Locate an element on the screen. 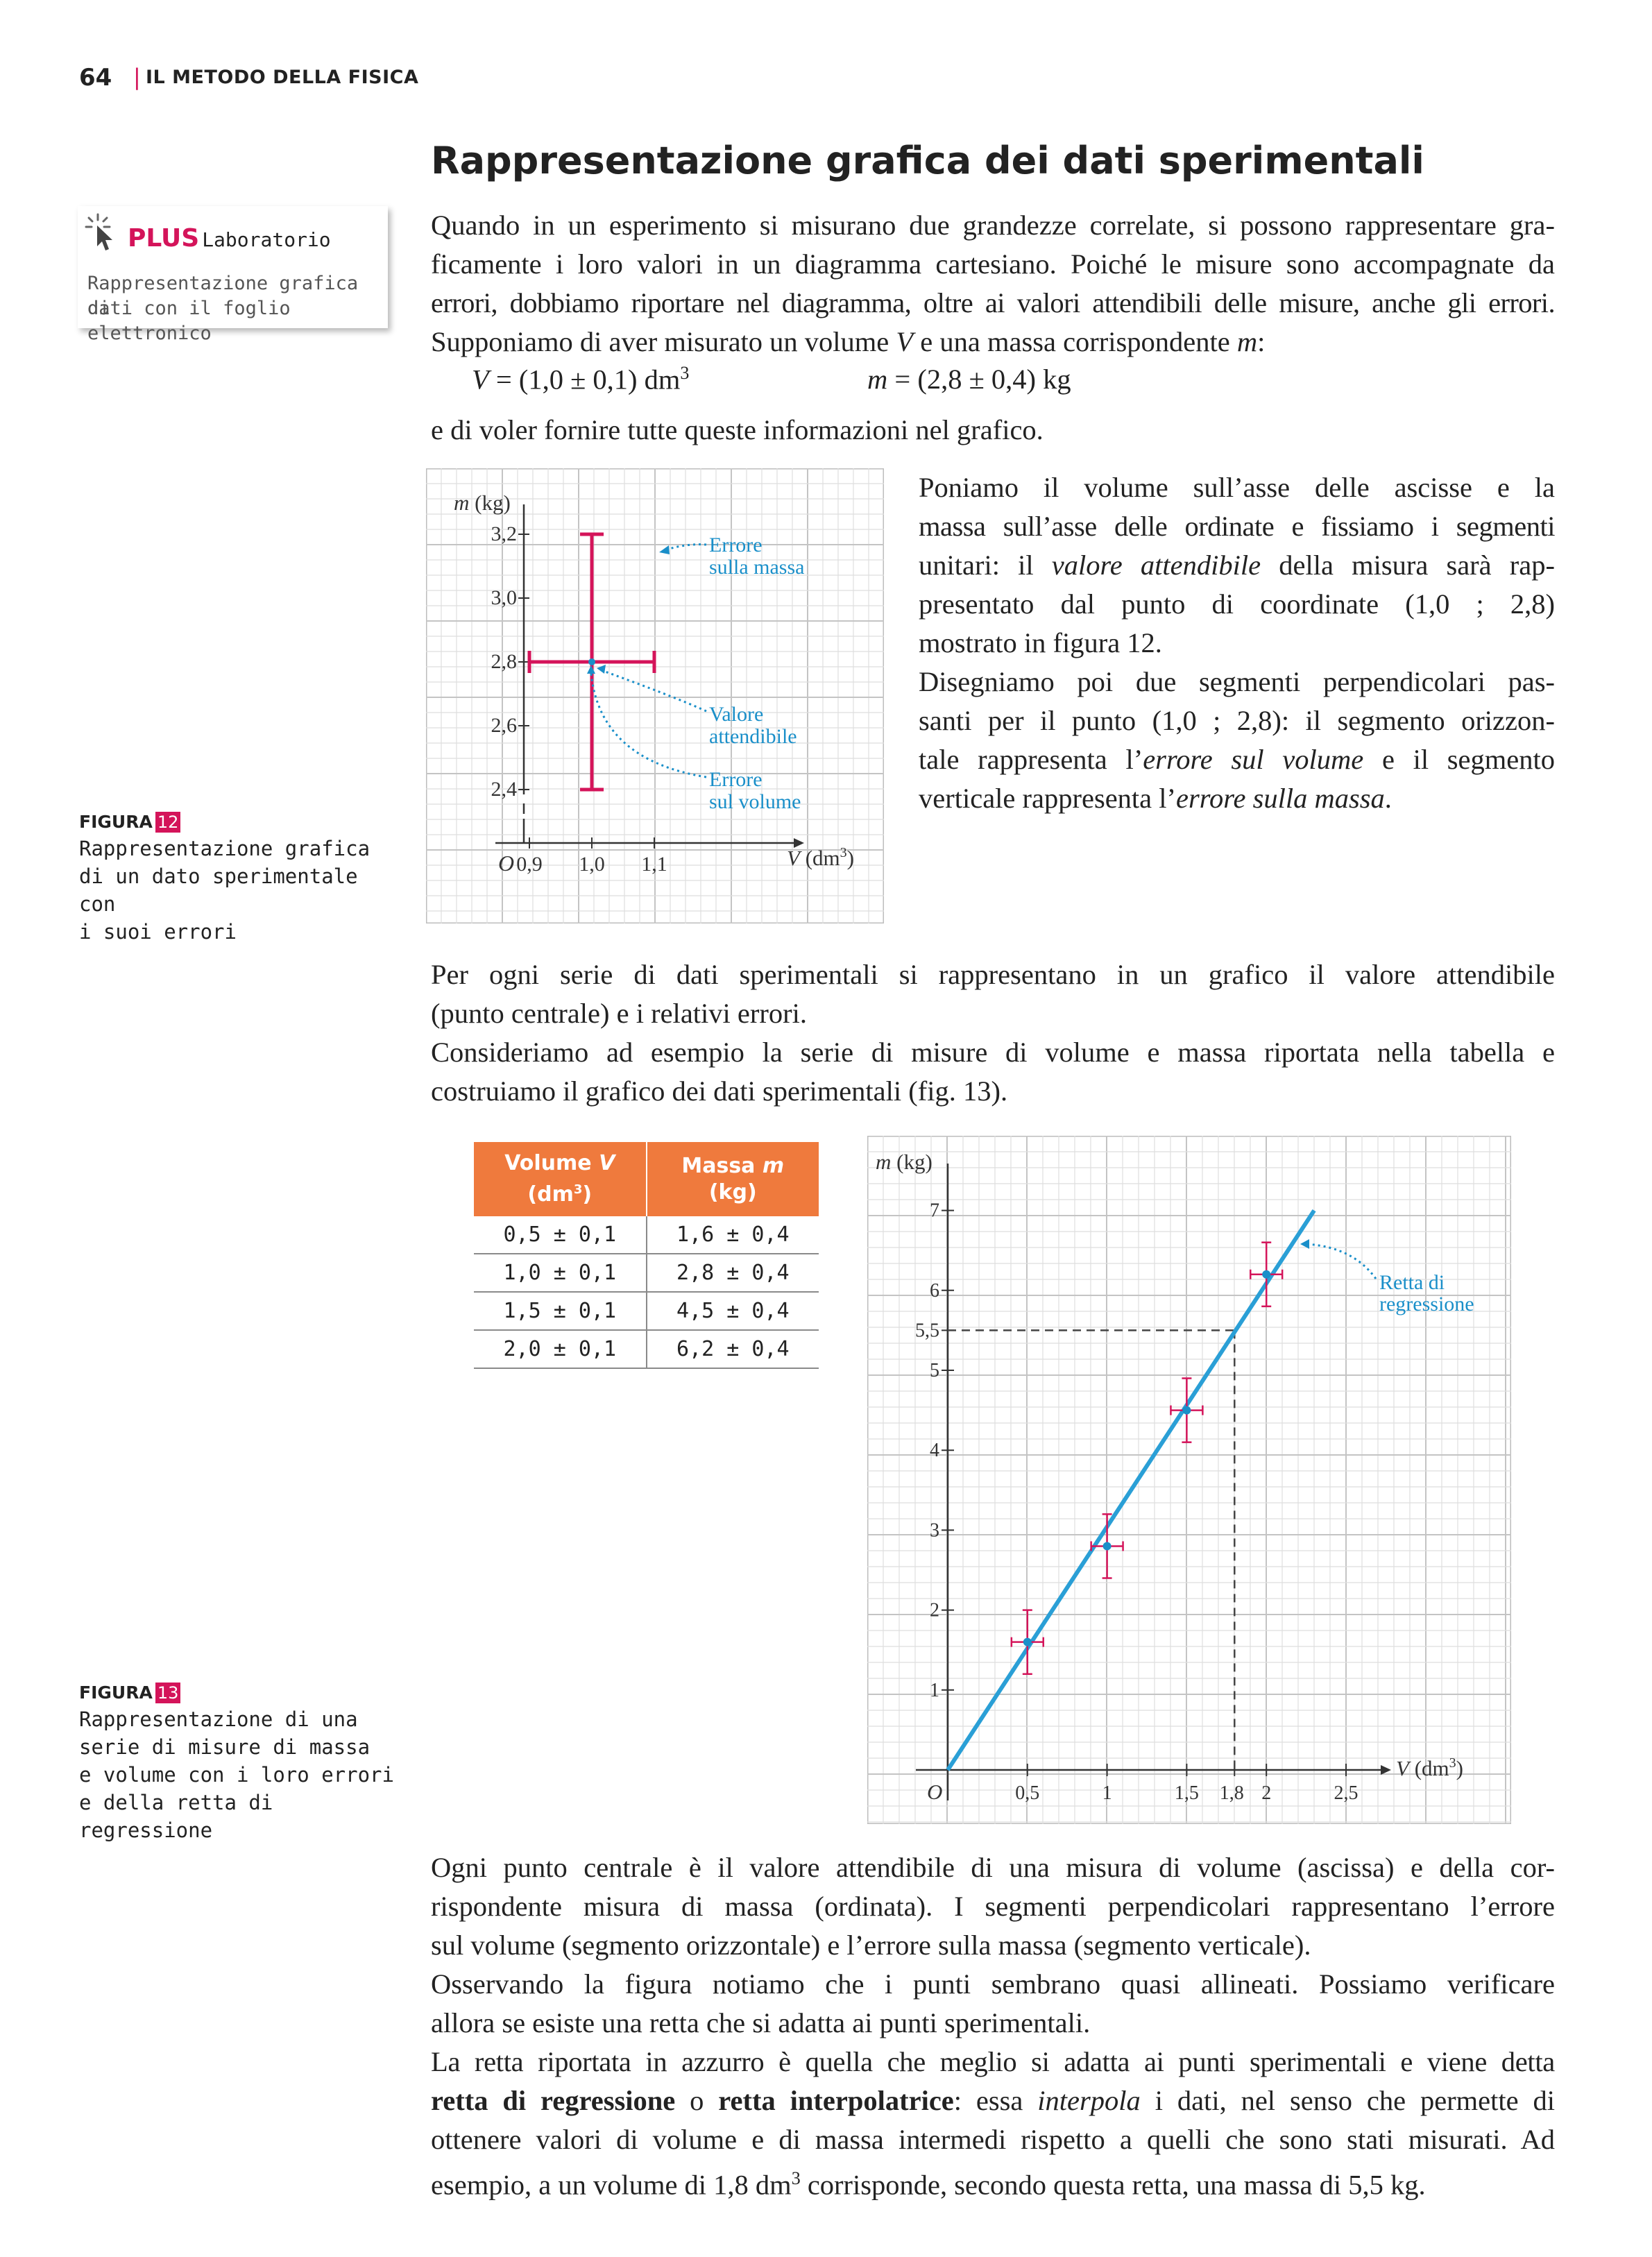  figure-13-grid is located at coordinates (1189, 1480).